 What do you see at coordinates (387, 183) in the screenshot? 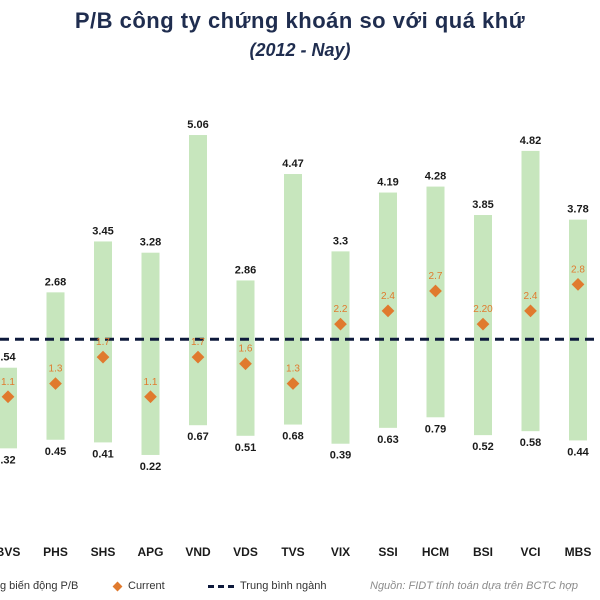
I see `max-label: 4.19` at bounding box center [387, 183].